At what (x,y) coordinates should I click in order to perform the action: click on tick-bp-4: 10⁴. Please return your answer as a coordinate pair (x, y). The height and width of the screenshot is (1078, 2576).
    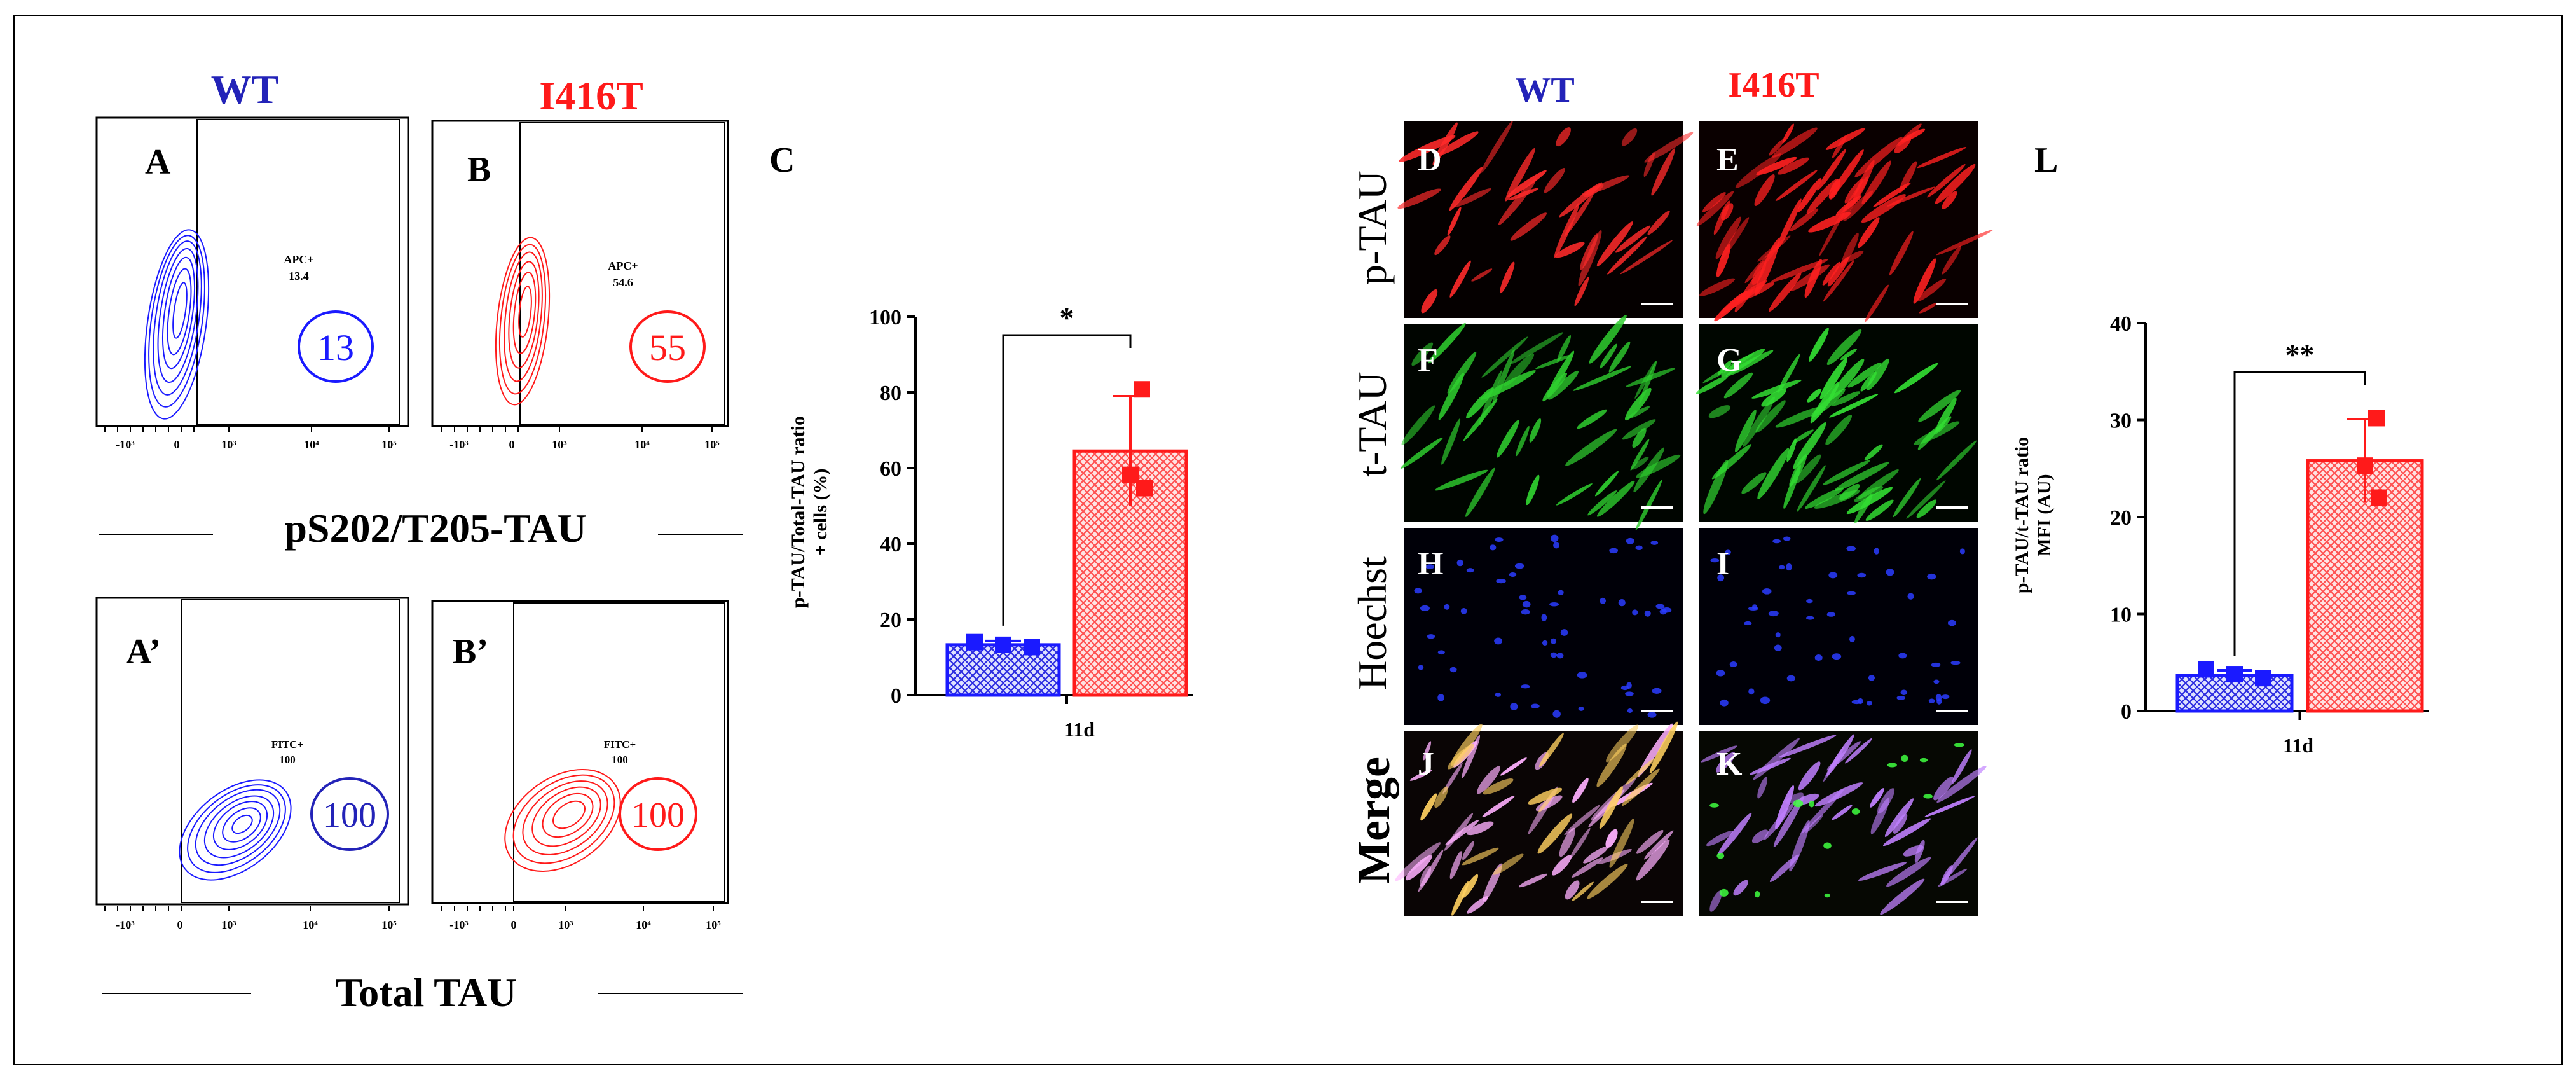
    Looking at the image, I should click on (643, 925).